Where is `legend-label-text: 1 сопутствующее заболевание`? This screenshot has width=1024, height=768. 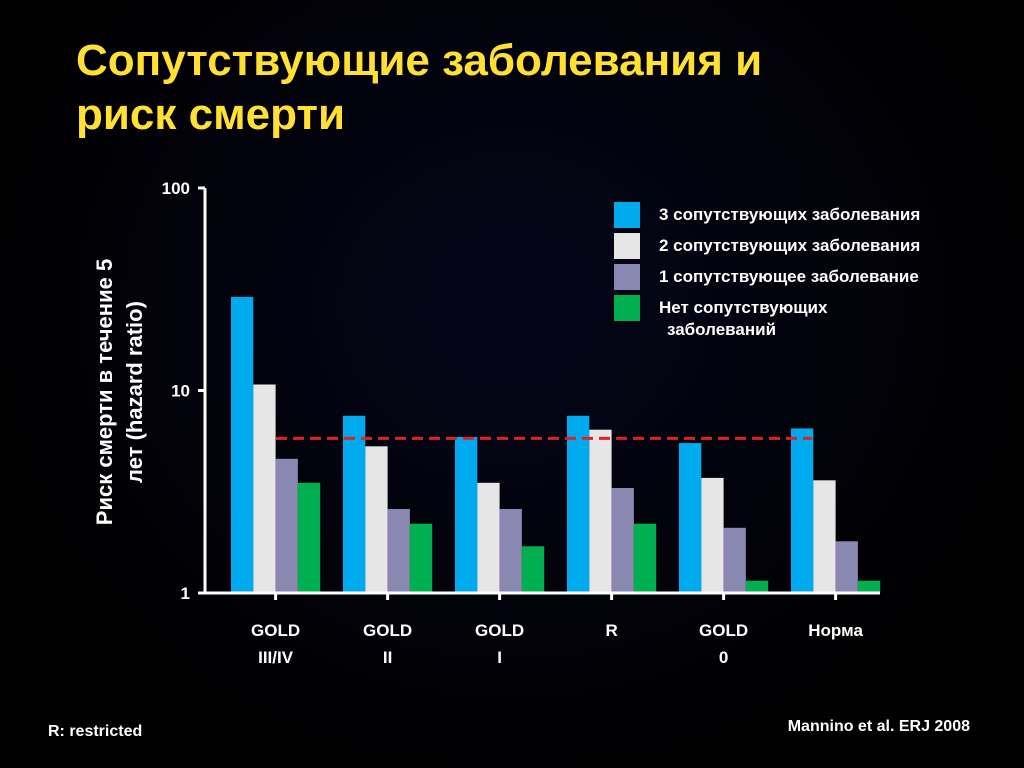
legend-label-text: 1 сопутствующее заболевание is located at coordinates (789, 276).